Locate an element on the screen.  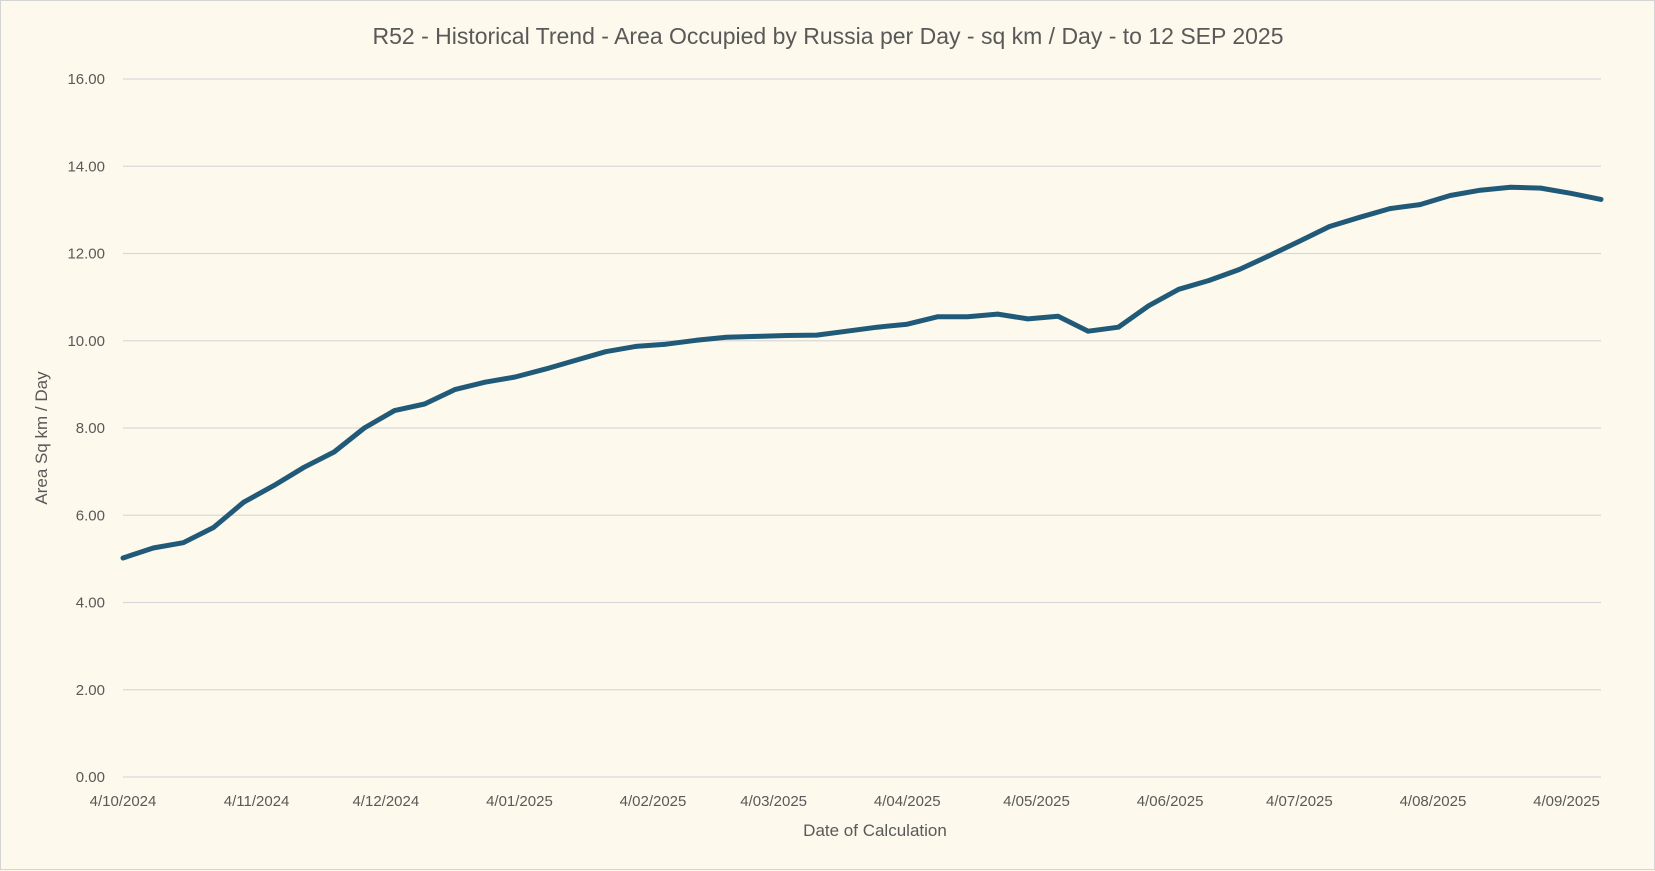
x-tick-label: 4/10/2024 is located at coordinates (123, 801).